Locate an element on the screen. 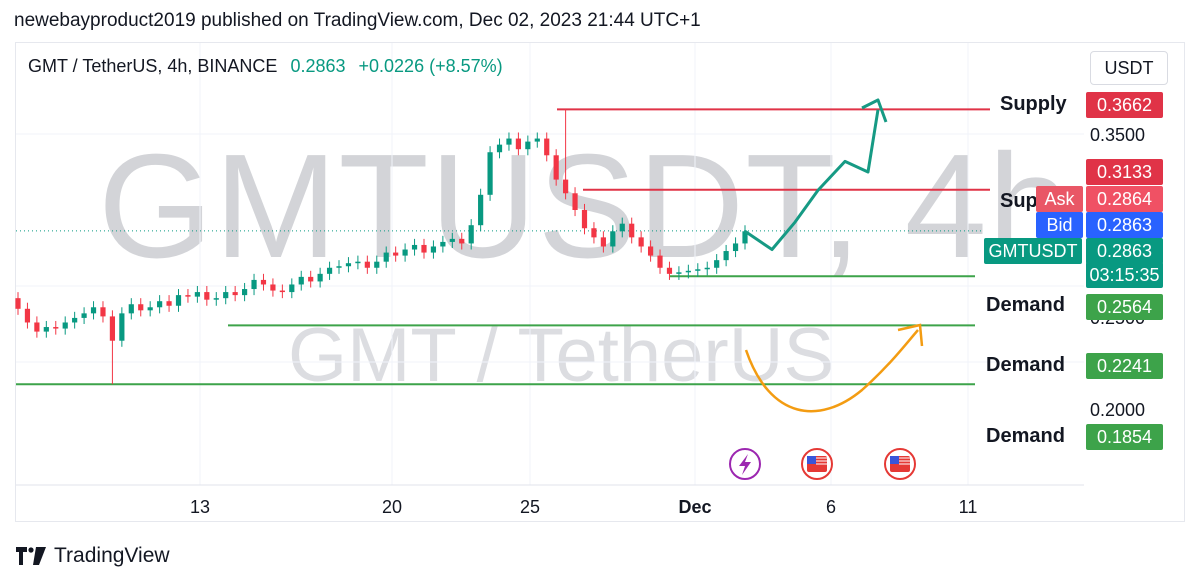 This screenshot has height=582, width=1200. supply-price-tag: 0.3662 is located at coordinates (1124, 105).